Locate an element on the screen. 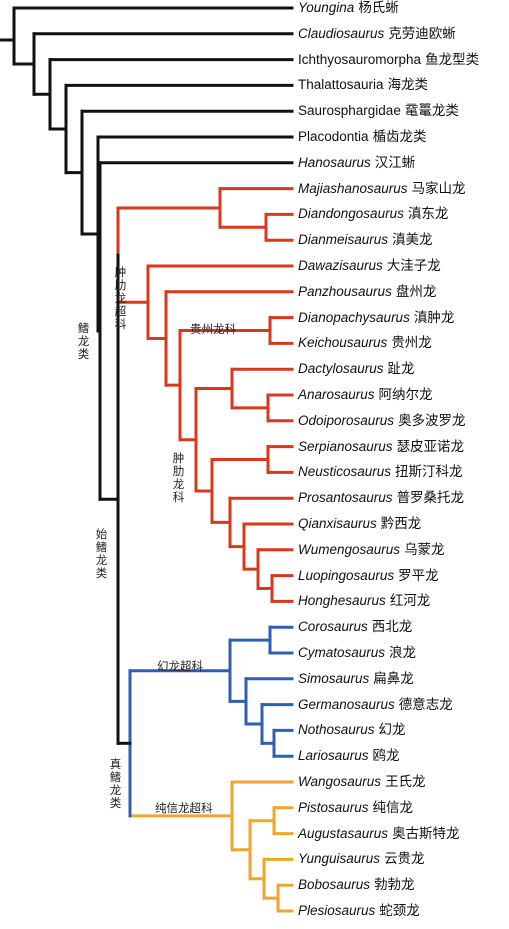 This screenshot has height=929, width=509. taxon-chinese-name: 奥多波罗龙 is located at coordinates (432, 420).